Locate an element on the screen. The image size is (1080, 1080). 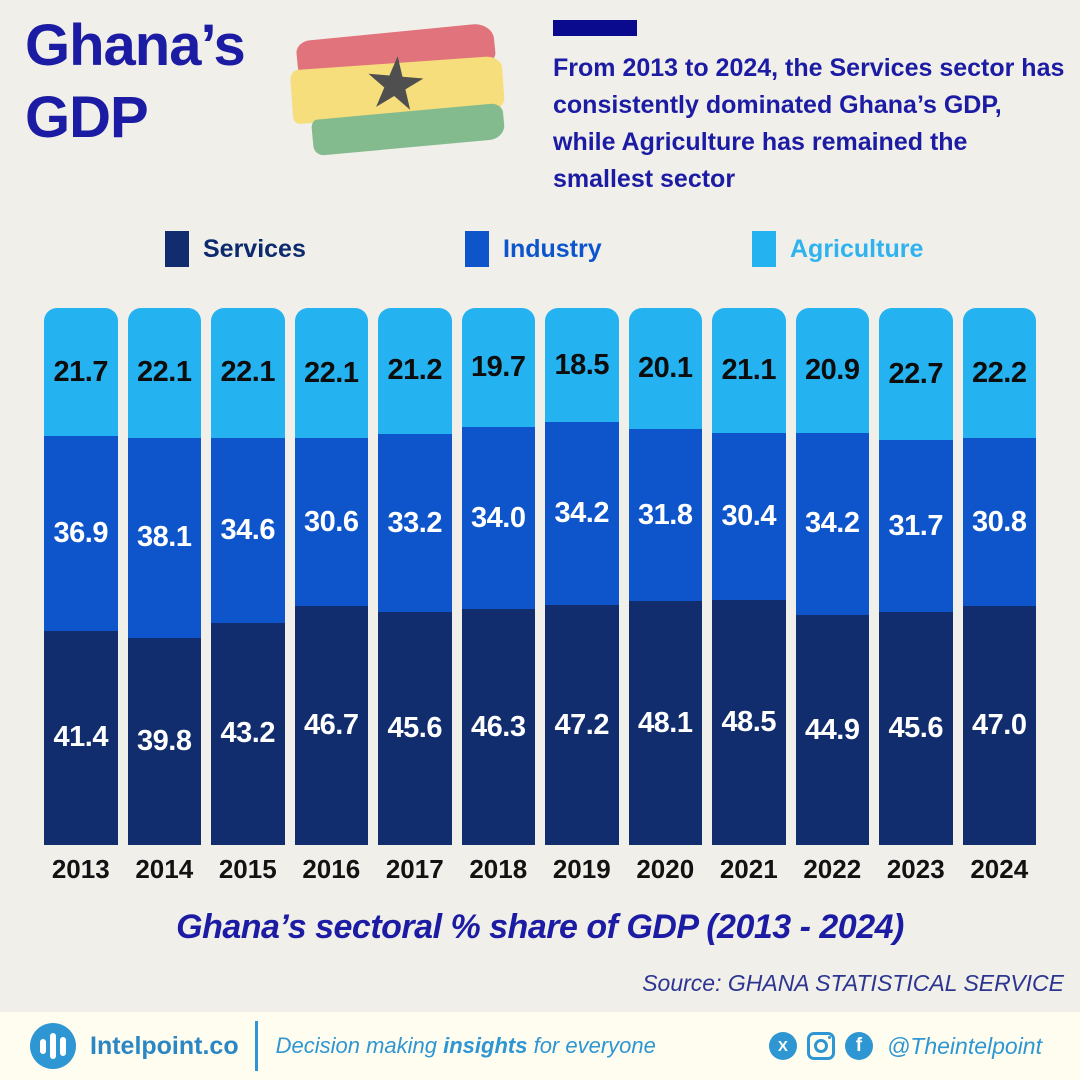
bar-segment-services: 46.7 is located at coordinates (331, 725).